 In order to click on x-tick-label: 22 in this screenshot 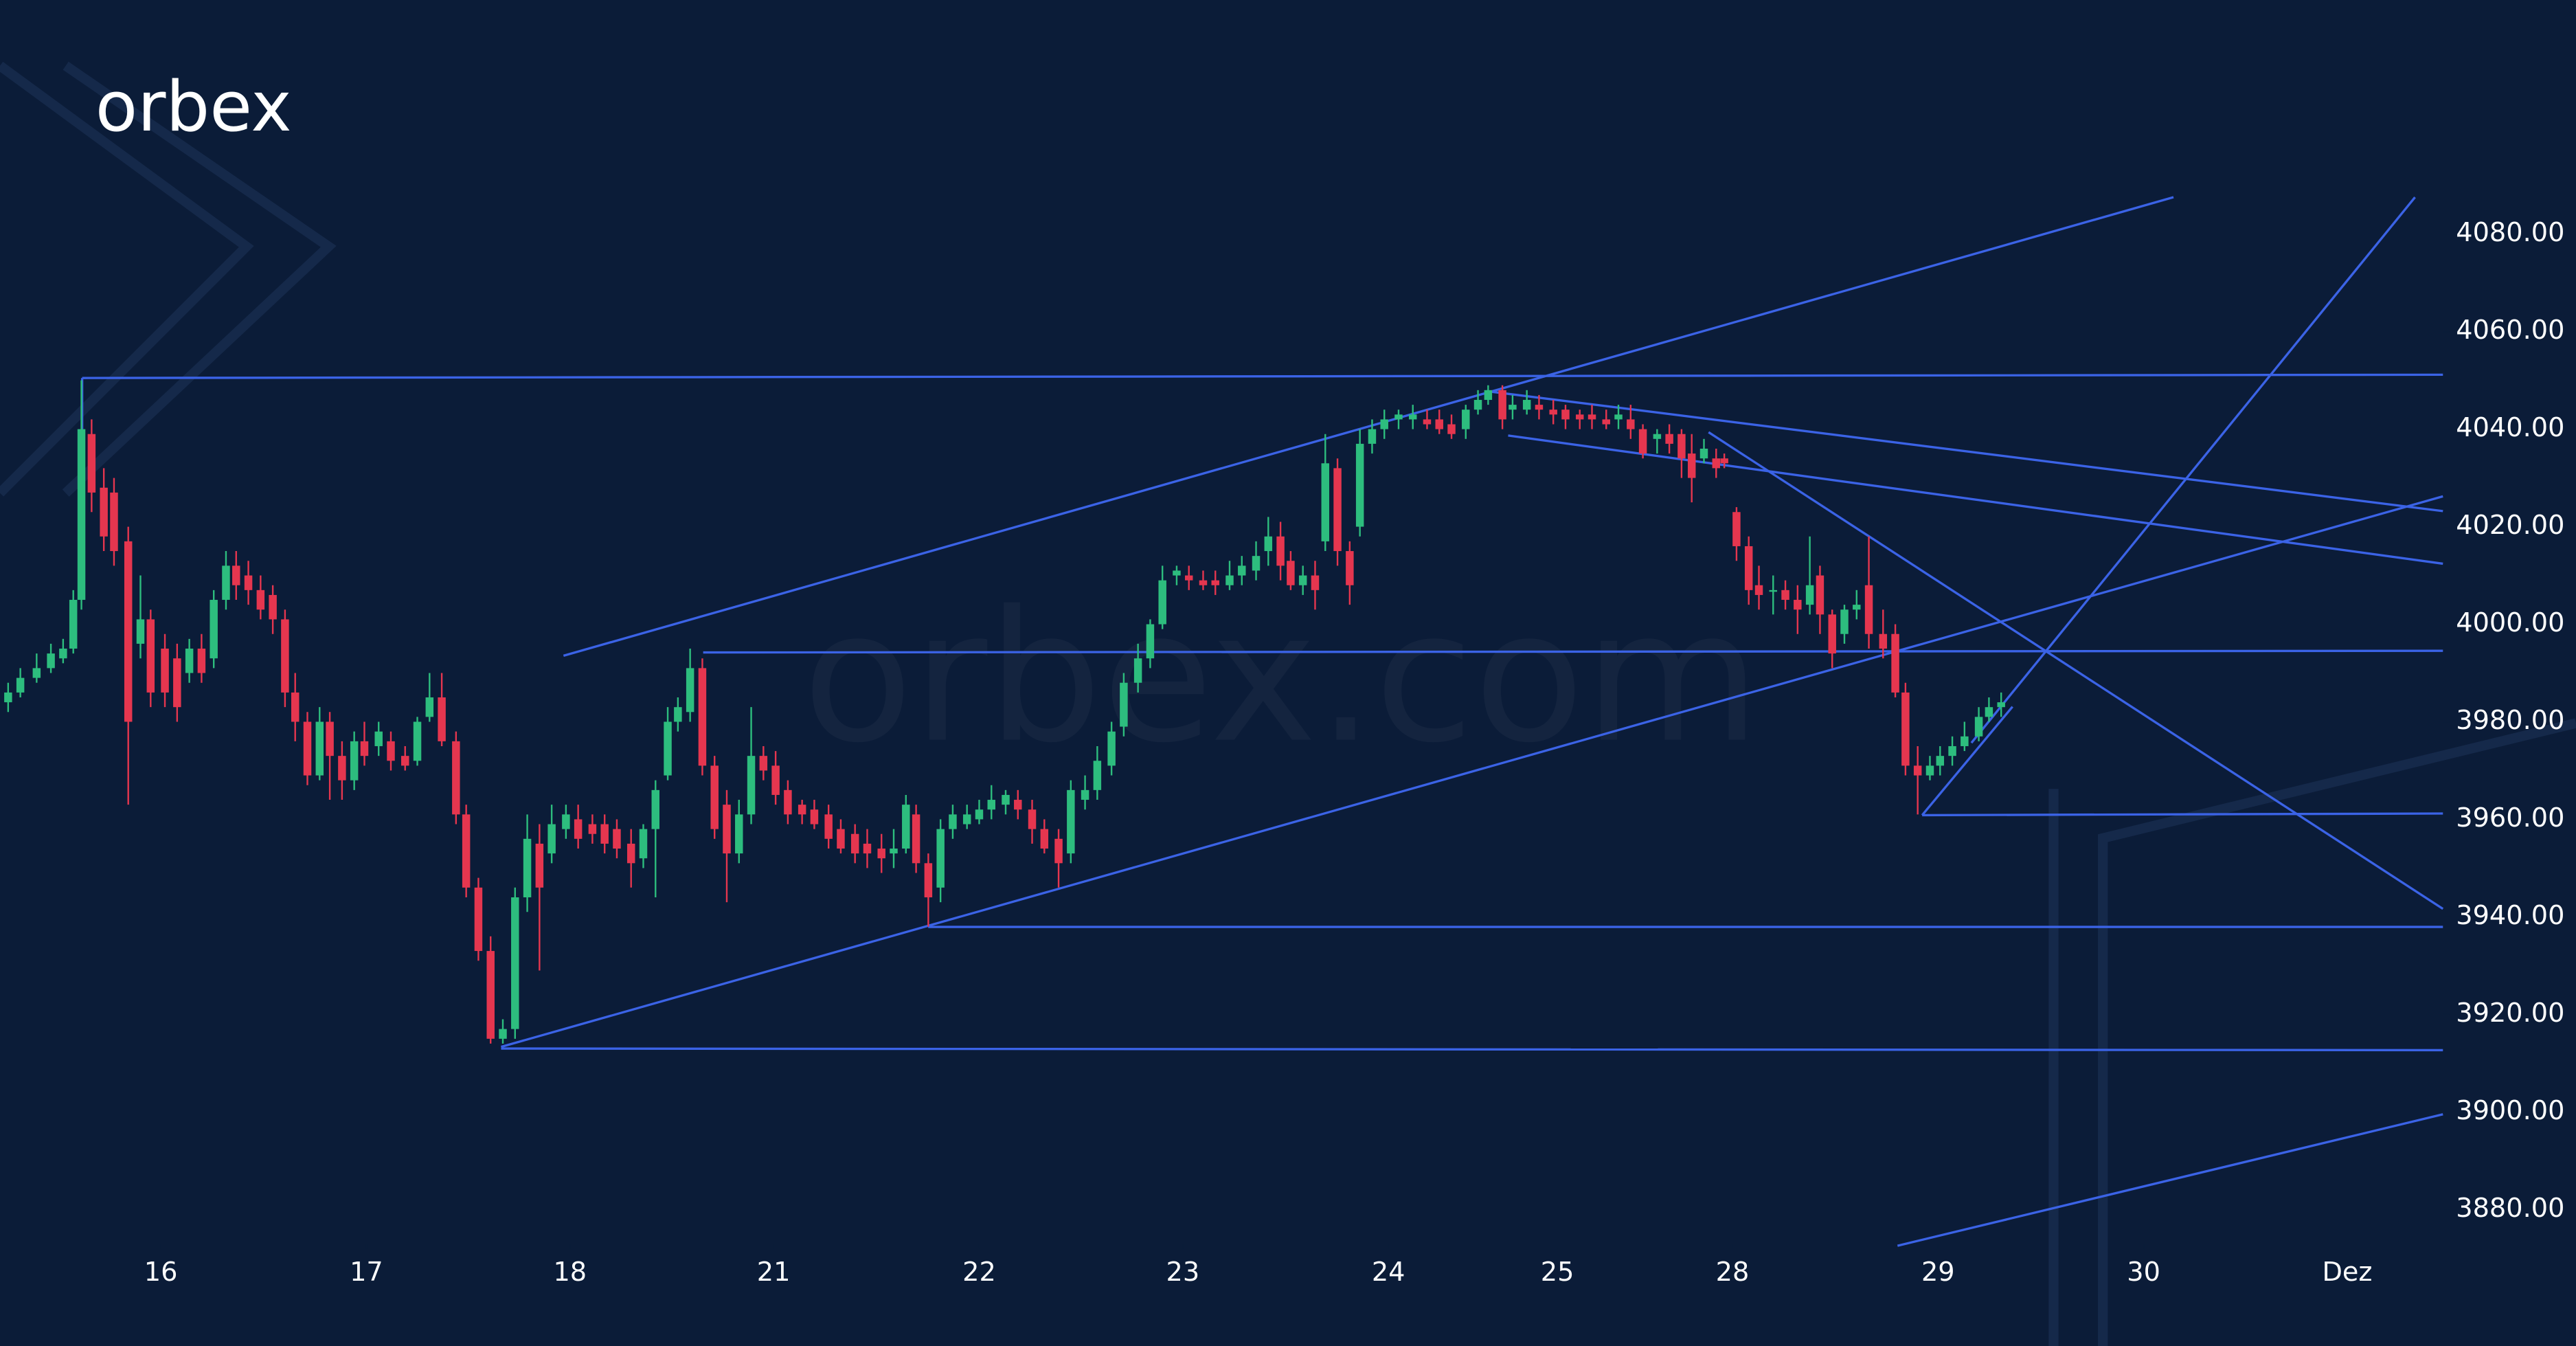, I will do `click(979, 1272)`.